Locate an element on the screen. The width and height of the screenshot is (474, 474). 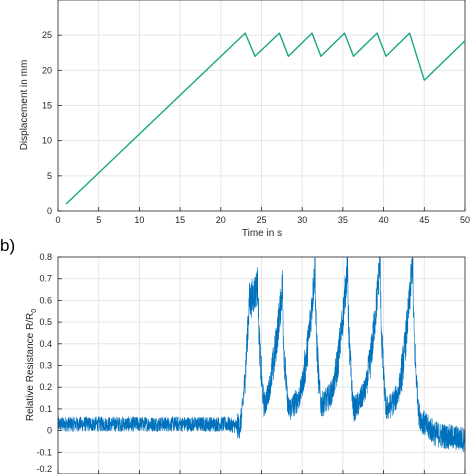
y-tick-label: 0.8 is located at coordinates (45, 257).